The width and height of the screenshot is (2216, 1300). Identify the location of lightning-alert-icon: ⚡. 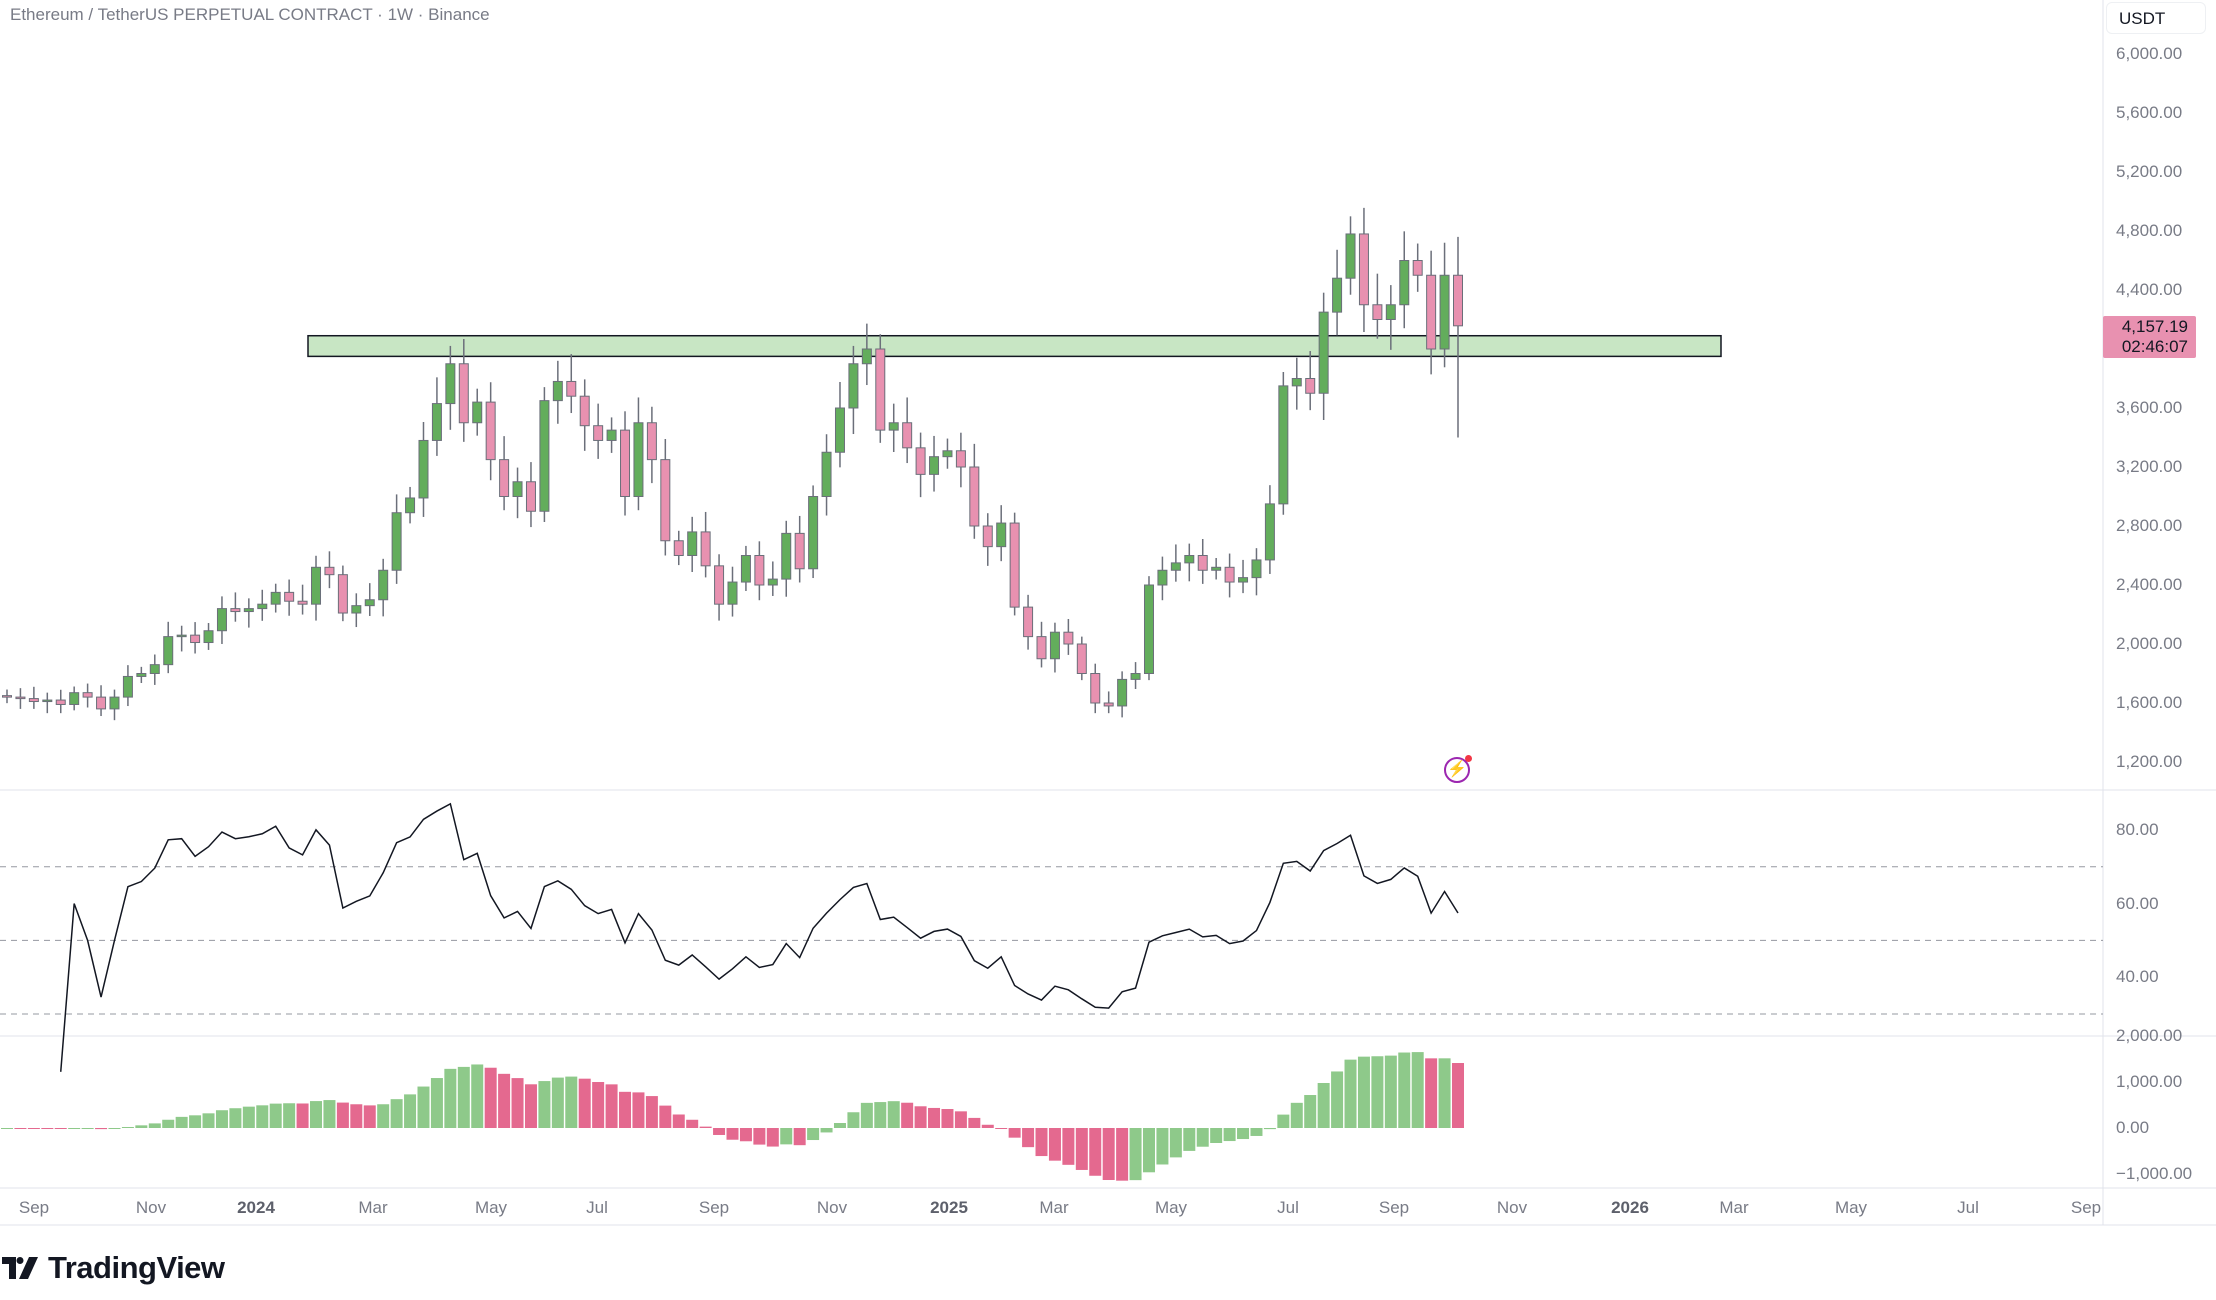
(1458, 769).